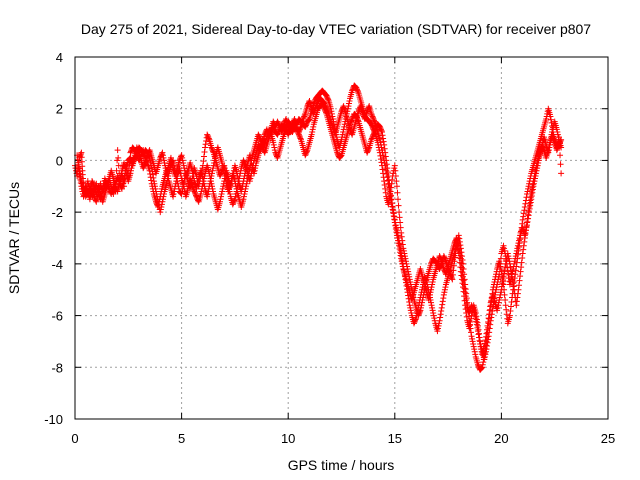 The width and height of the screenshot is (640, 480). Describe the element at coordinates (57, 212) in the screenshot. I see `y-tick-label: -2` at that location.